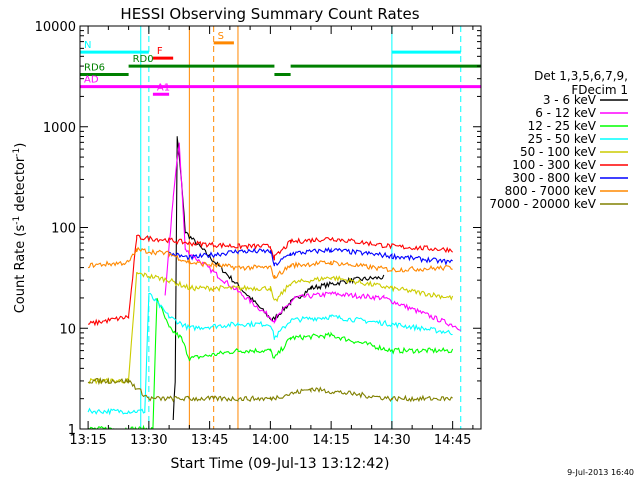 The height and width of the screenshot is (480, 640). I want to click on y-tick-label-1: 10, so click(67, 329).